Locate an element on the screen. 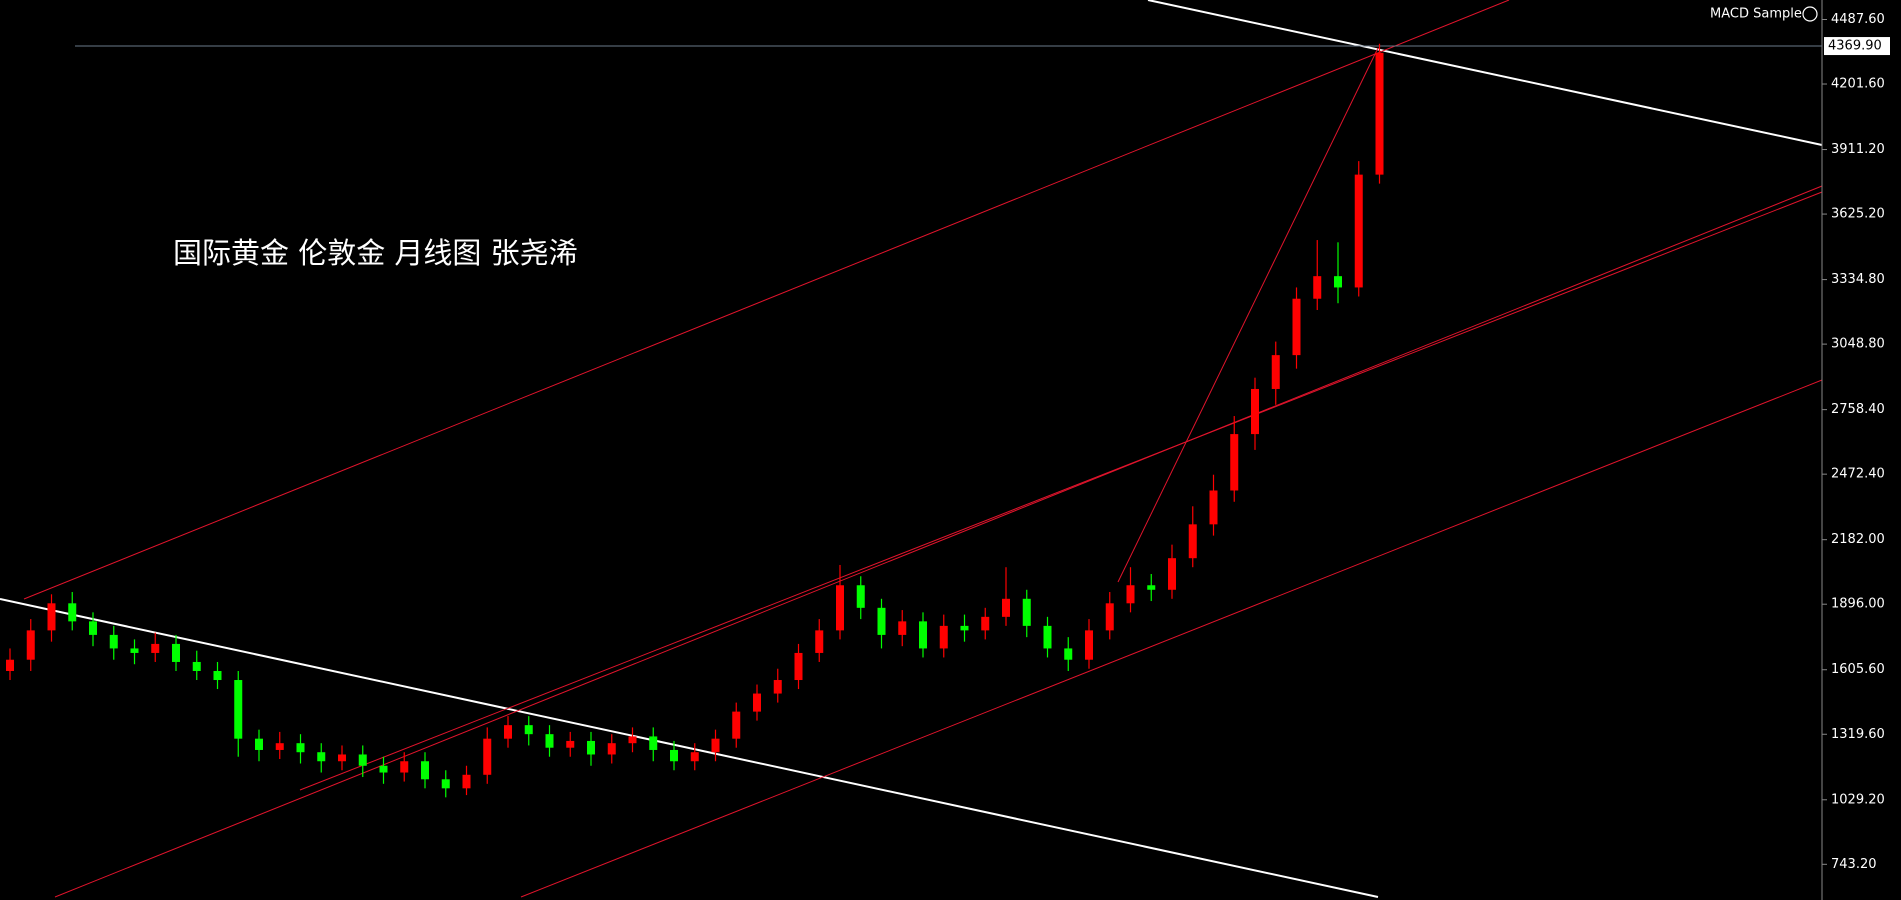  y-tick-label: 3911.20 is located at coordinates (1858, 149).